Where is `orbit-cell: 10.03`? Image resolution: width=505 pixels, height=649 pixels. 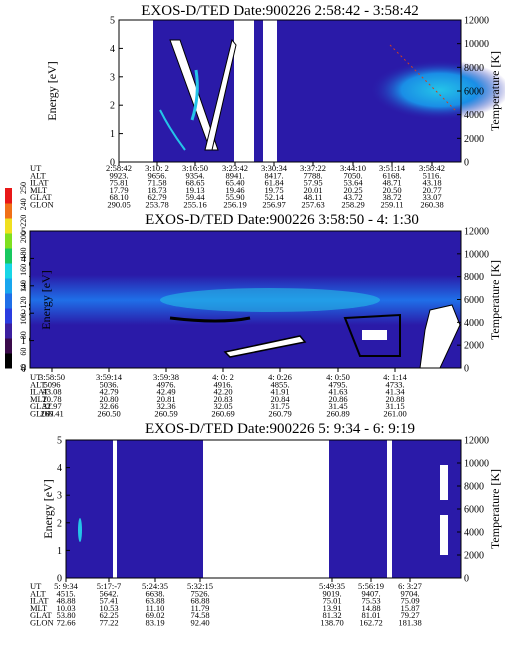 orbit-cell: 10.03 is located at coordinates (65, 608).